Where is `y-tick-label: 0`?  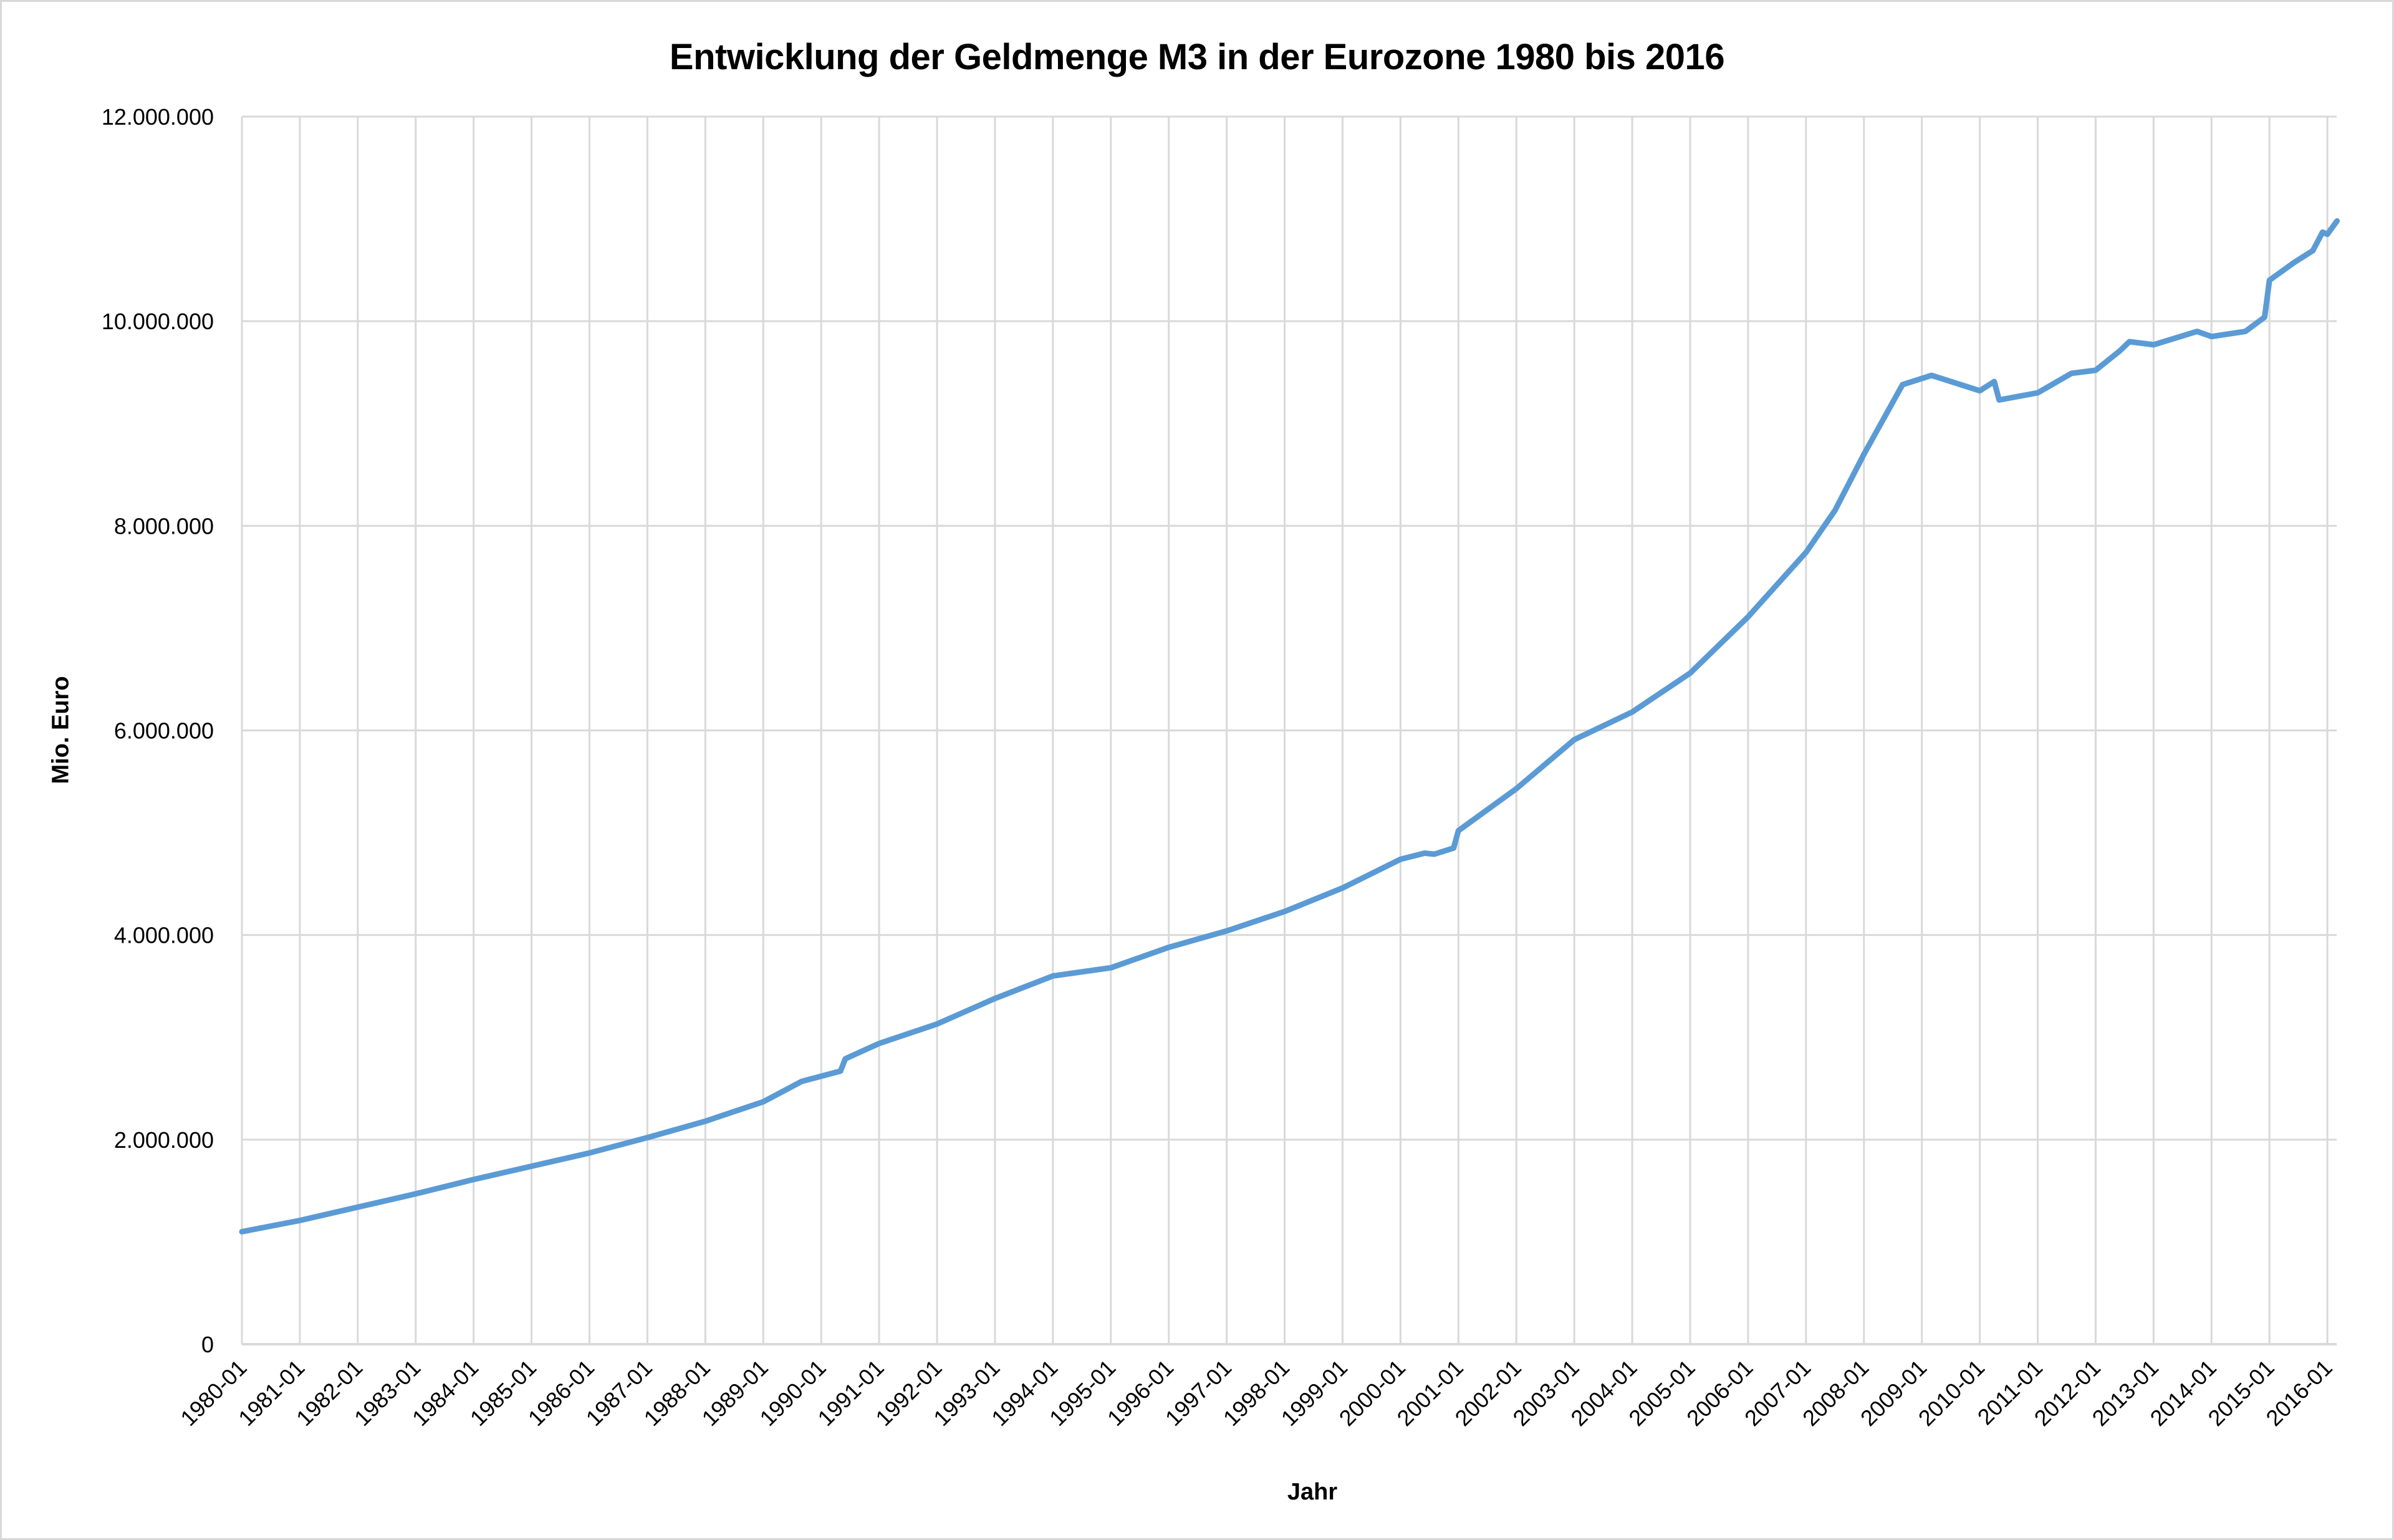
y-tick-label: 0 is located at coordinates (207, 1344).